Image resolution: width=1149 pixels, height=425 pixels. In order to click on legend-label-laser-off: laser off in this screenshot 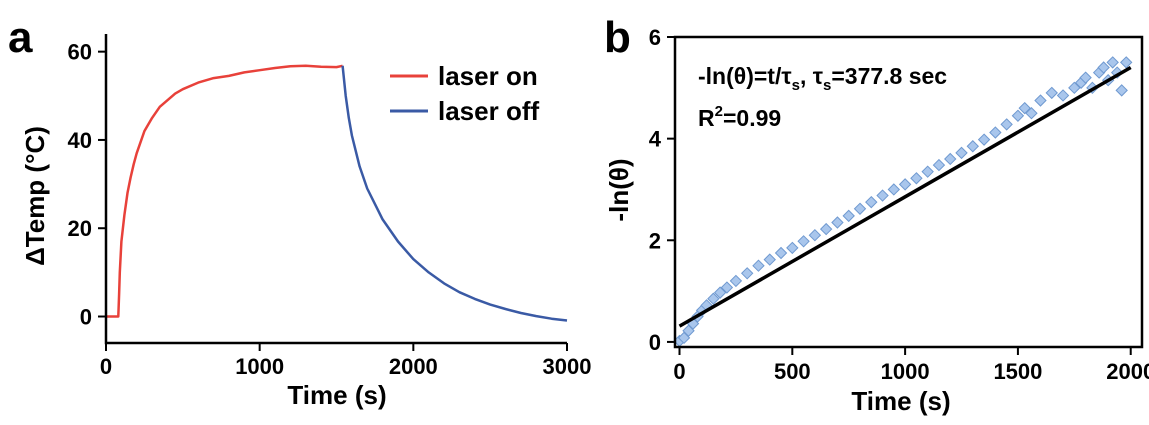, I will do `click(488, 111)`.